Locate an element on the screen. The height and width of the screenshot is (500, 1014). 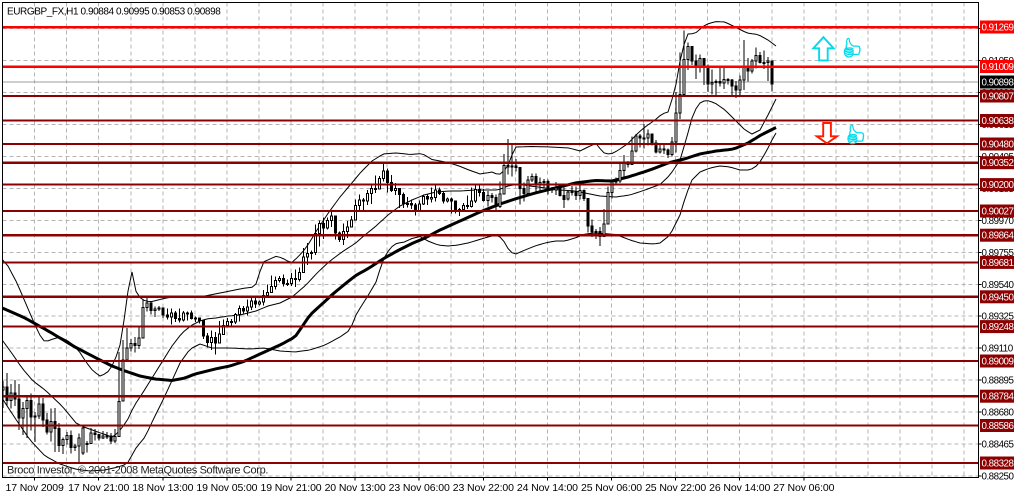
svg-text: 0.89009 is located at coordinates (998, 362).